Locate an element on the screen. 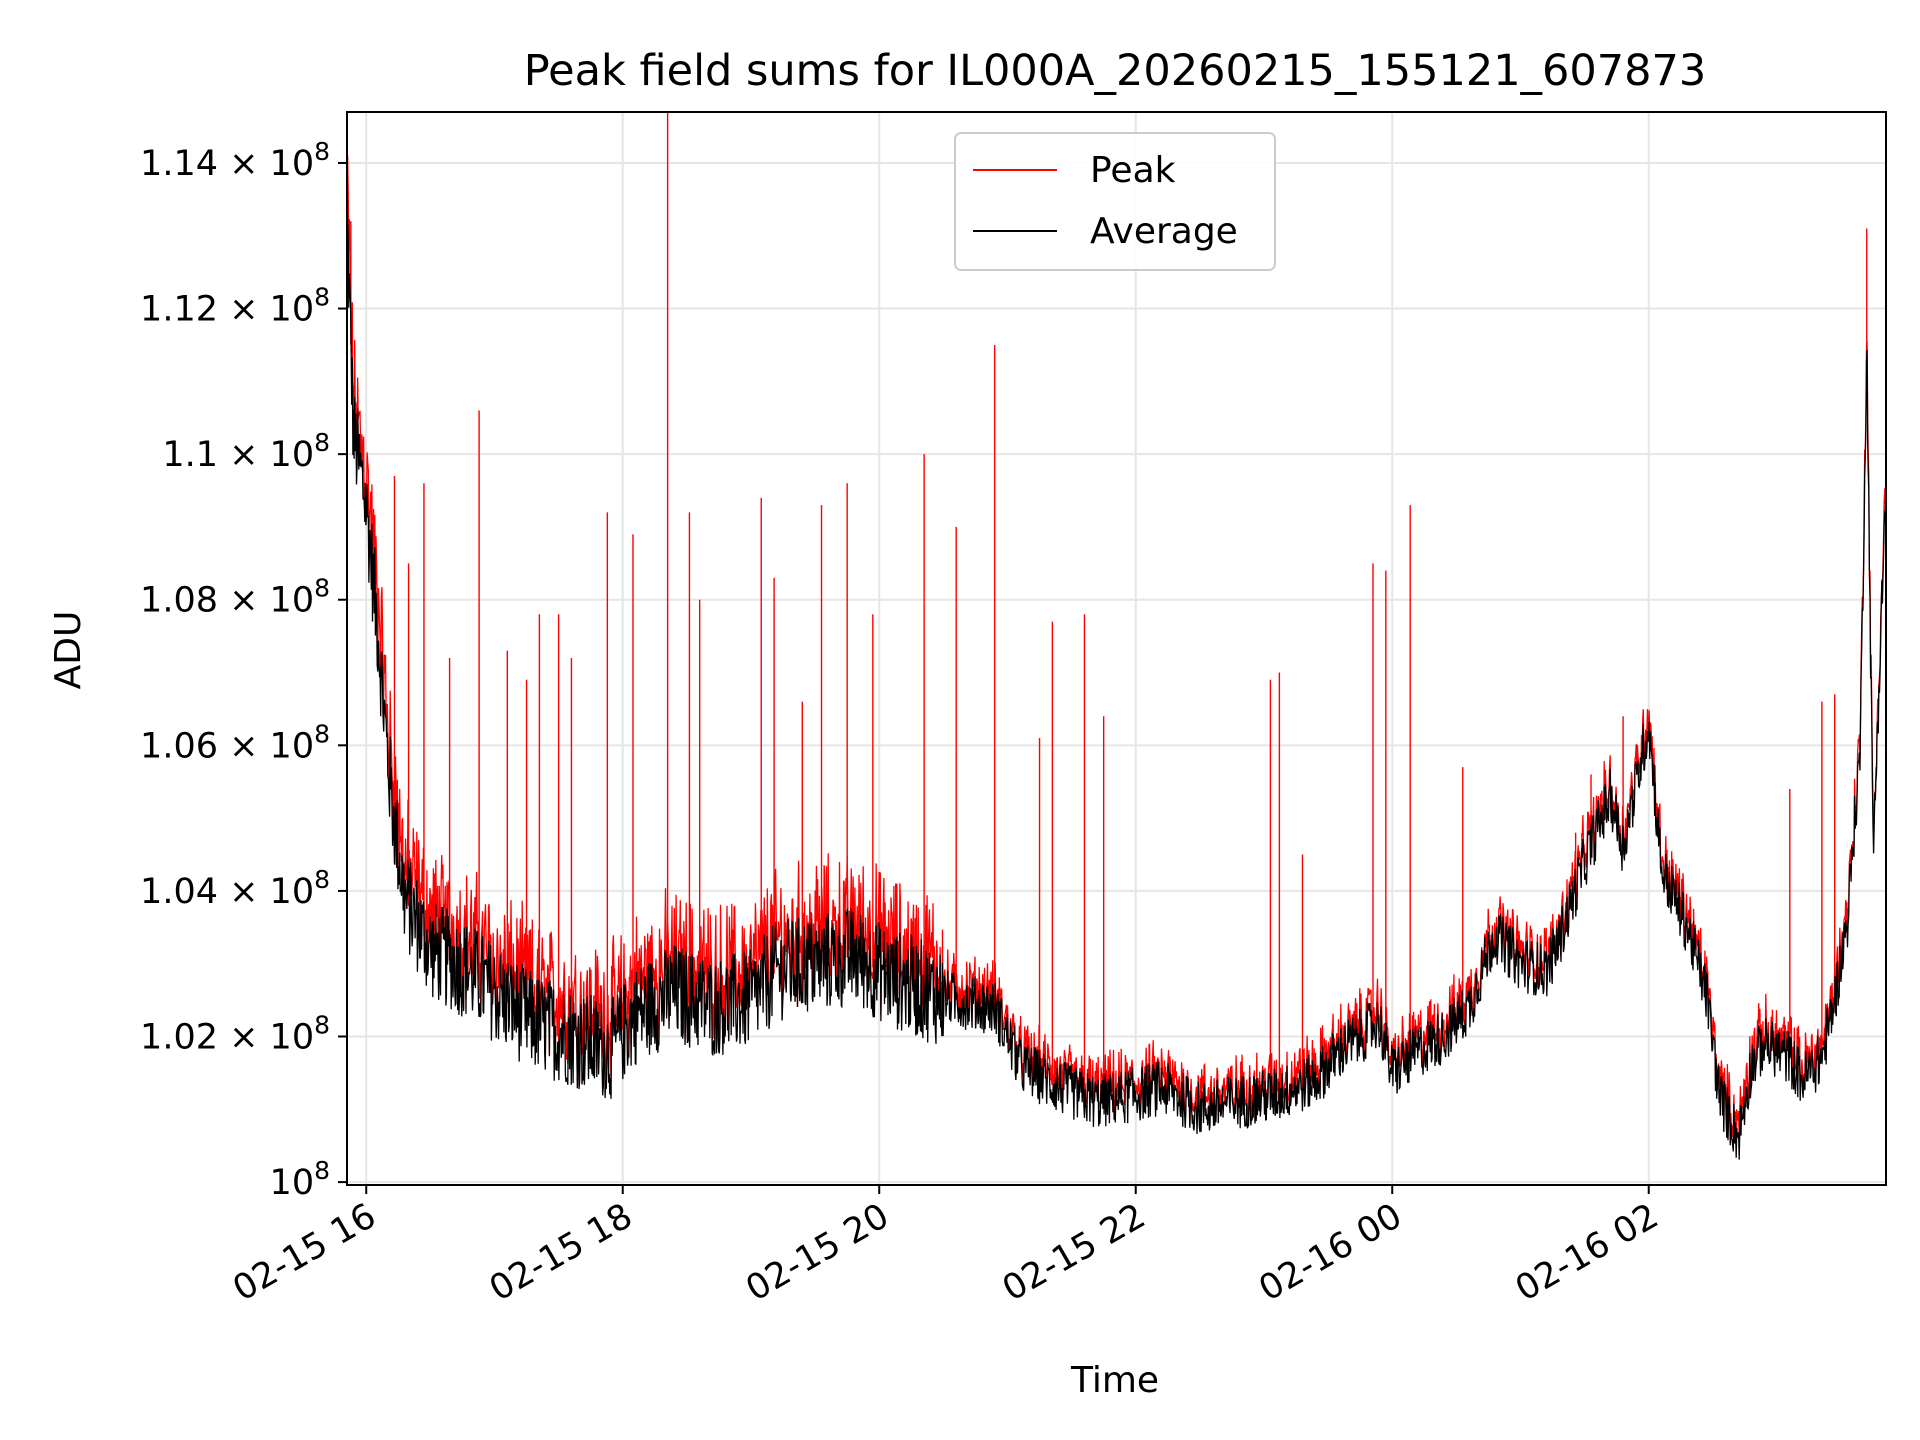  legend-average-label: Average is located at coordinates (1164, 231).